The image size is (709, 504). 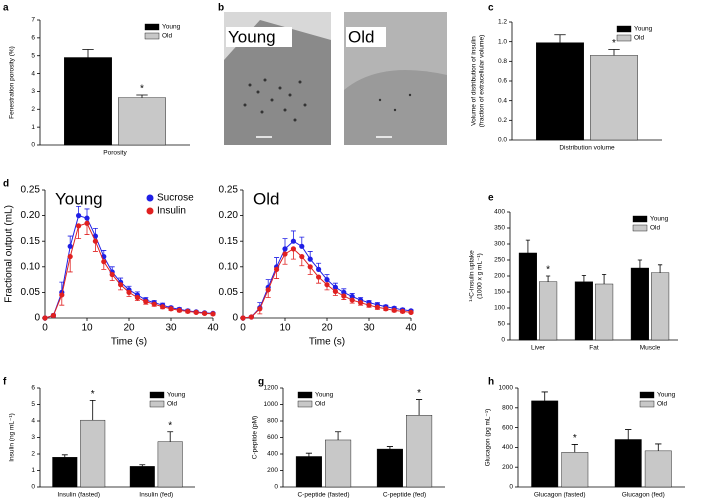 What do you see at coordinates (587, 148) in the screenshot?
I see `x-tick-label: Distribution volume` at bounding box center [587, 148].